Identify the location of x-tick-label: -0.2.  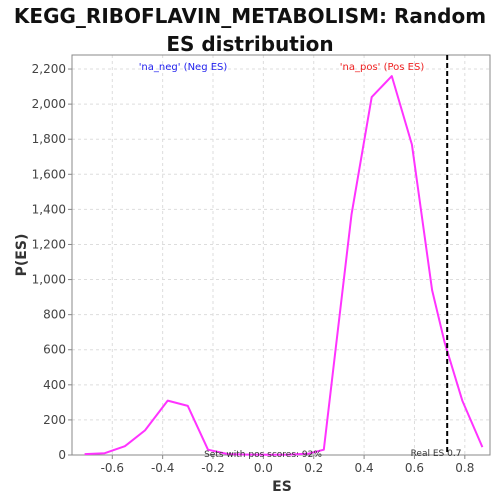
(212, 468).